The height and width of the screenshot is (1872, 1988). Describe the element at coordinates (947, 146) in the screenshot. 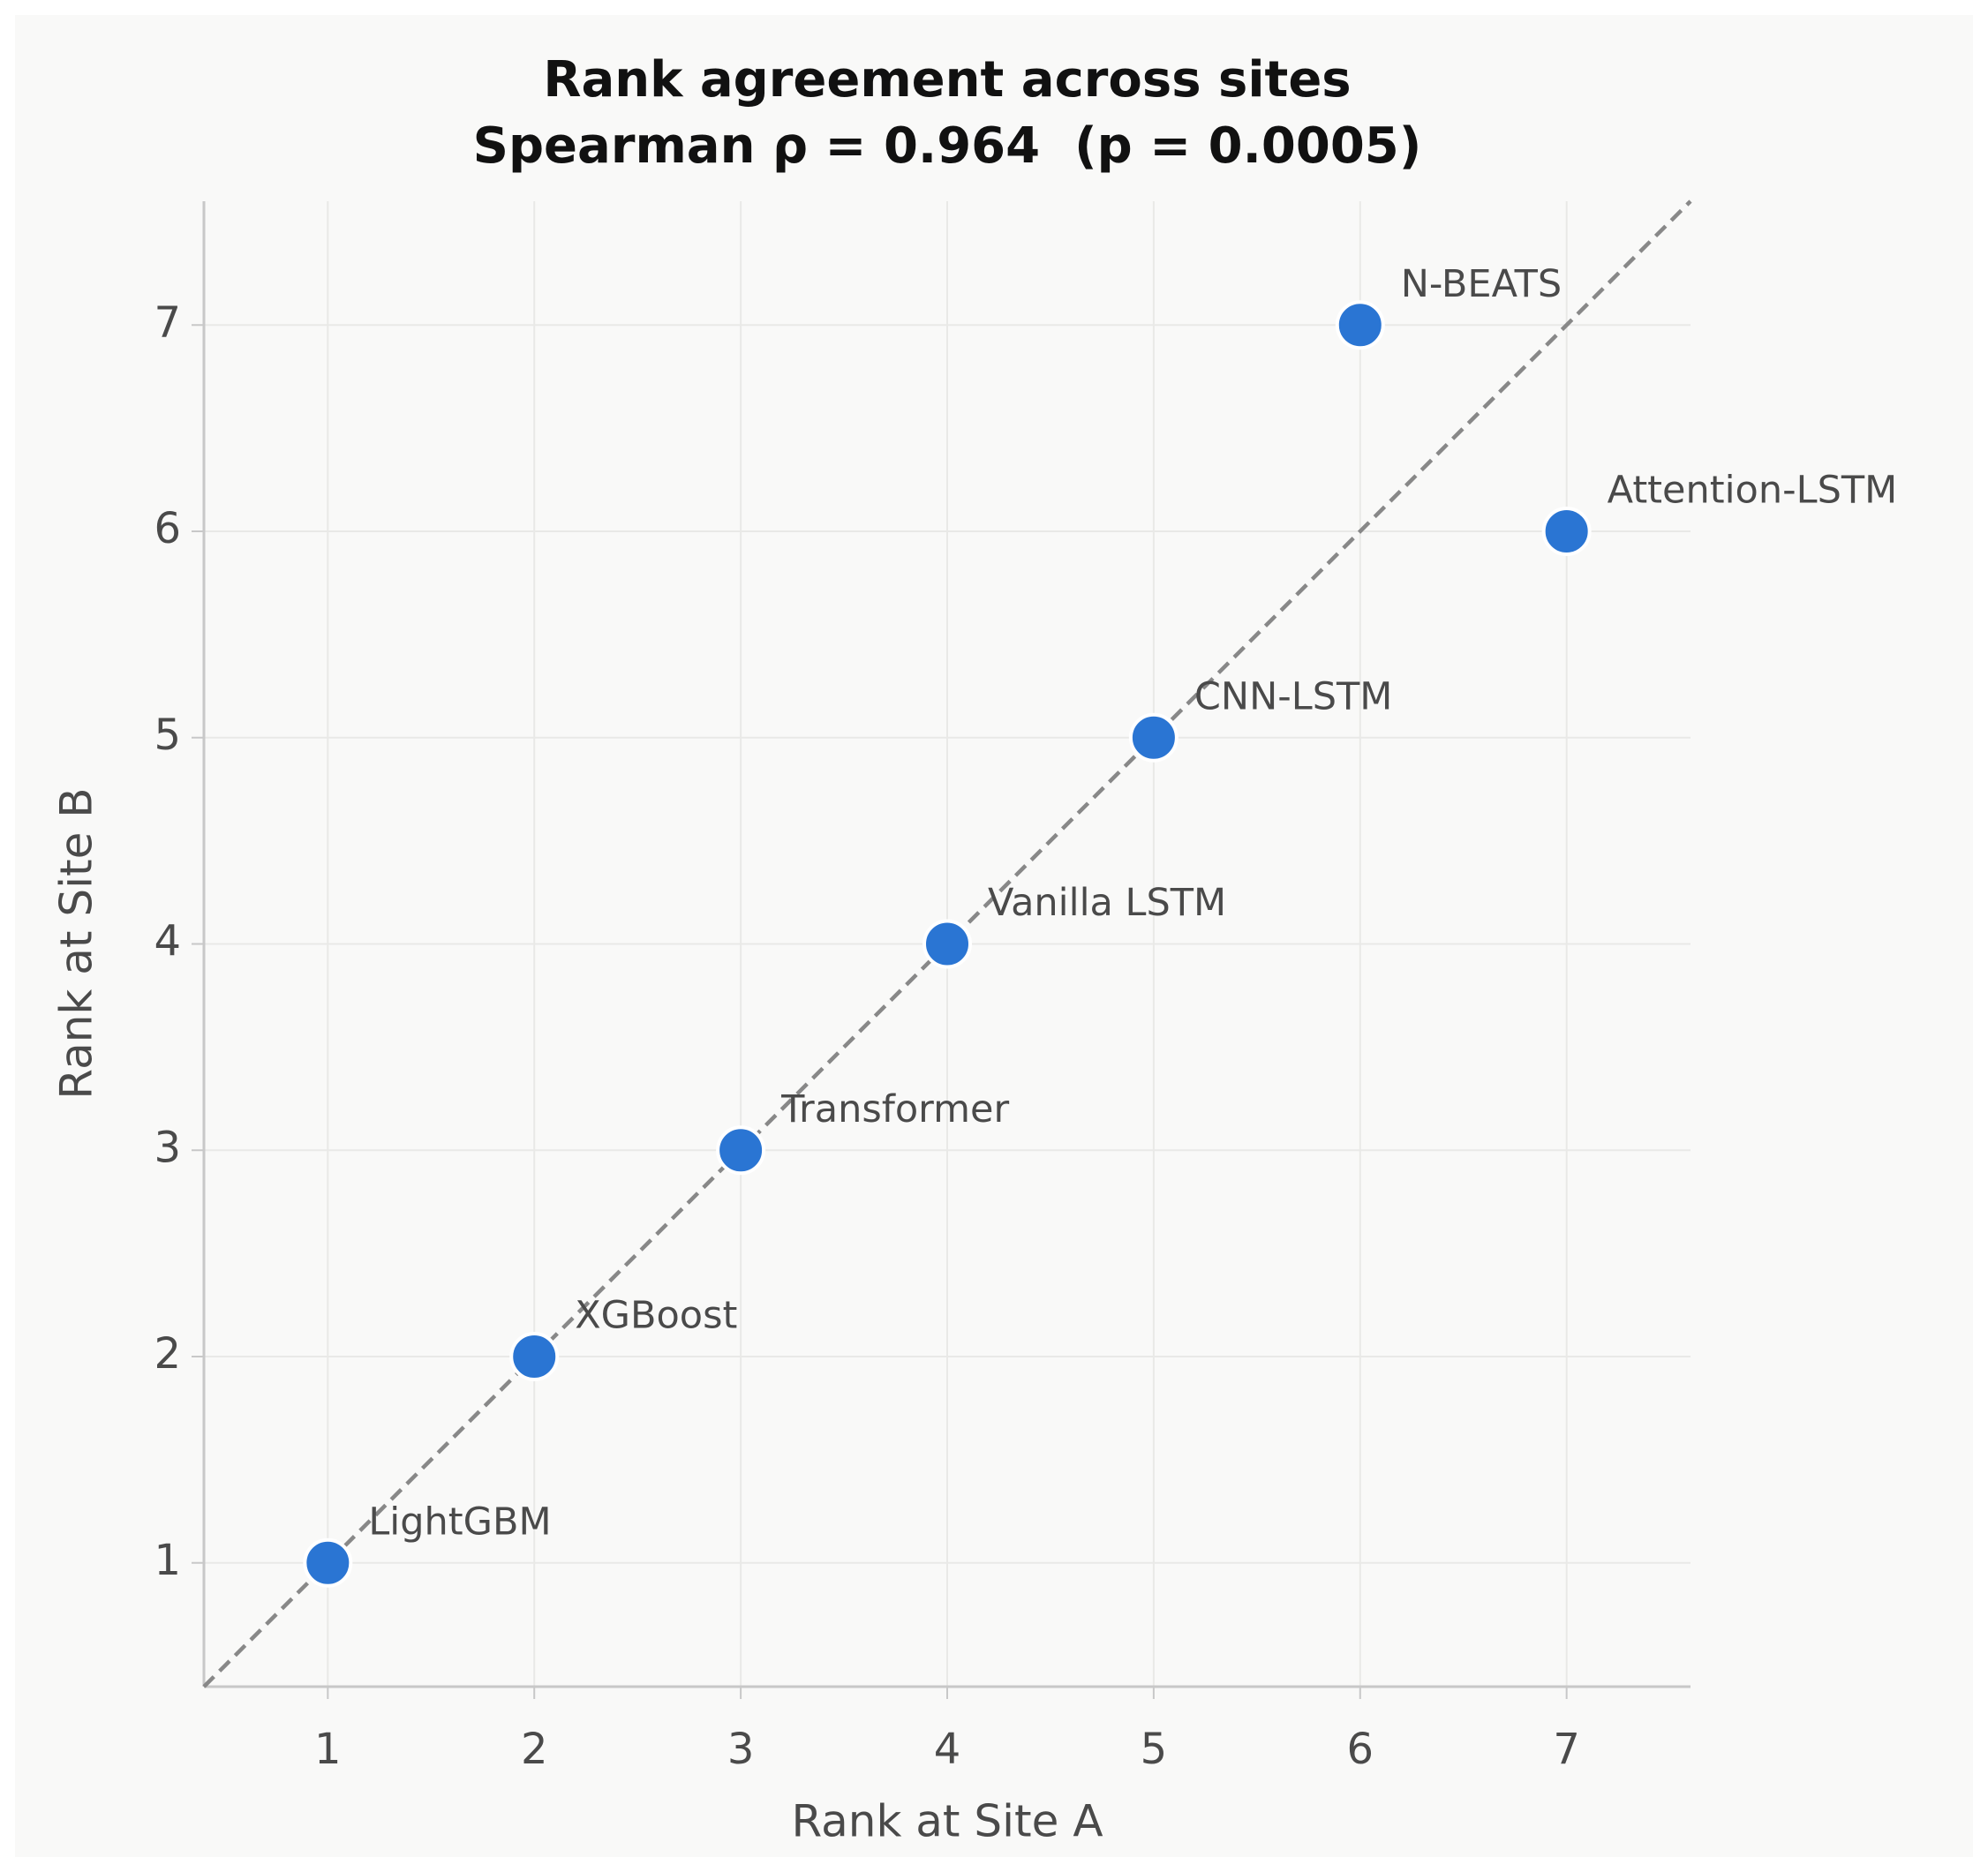

I see `chart-subtitle: Spearman ρ = 0.964 (p = 0.0005)` at that location.